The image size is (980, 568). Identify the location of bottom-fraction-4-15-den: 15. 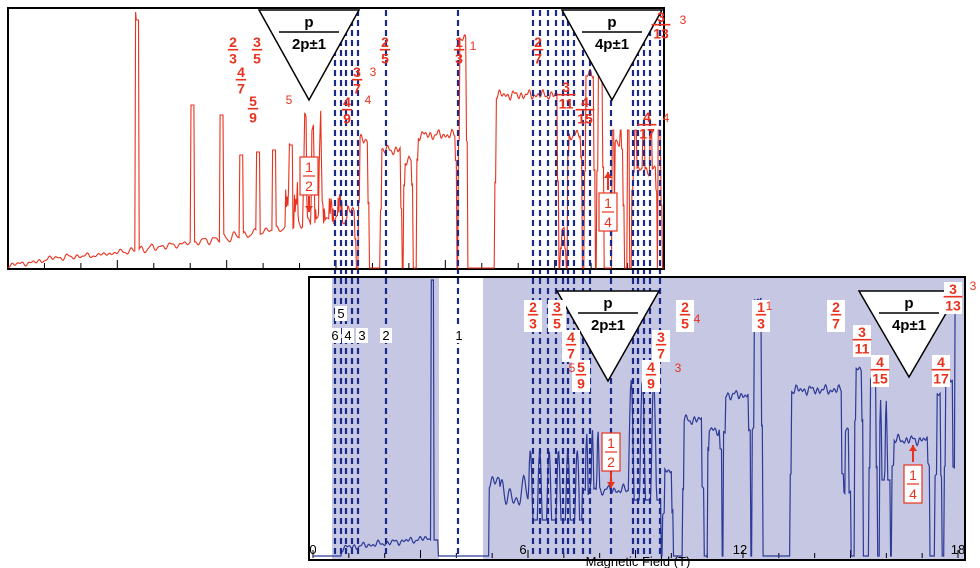
(880, 379).